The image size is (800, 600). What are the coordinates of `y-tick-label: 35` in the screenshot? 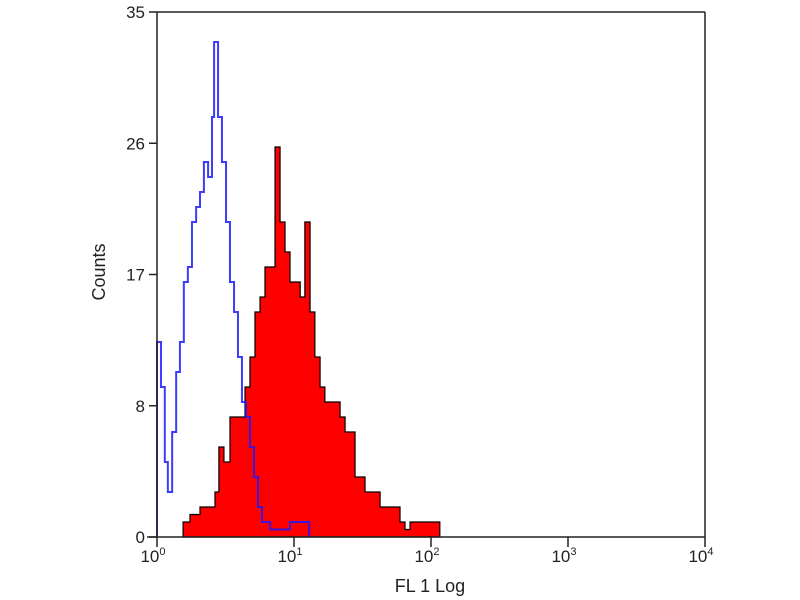 It's located at (135, 12).